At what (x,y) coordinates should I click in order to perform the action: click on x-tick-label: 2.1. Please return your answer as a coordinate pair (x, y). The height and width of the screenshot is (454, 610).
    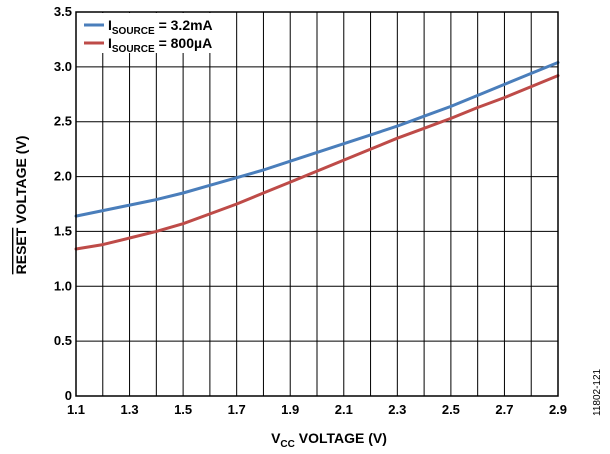
    Looking at the image, I should click on (344, 409).